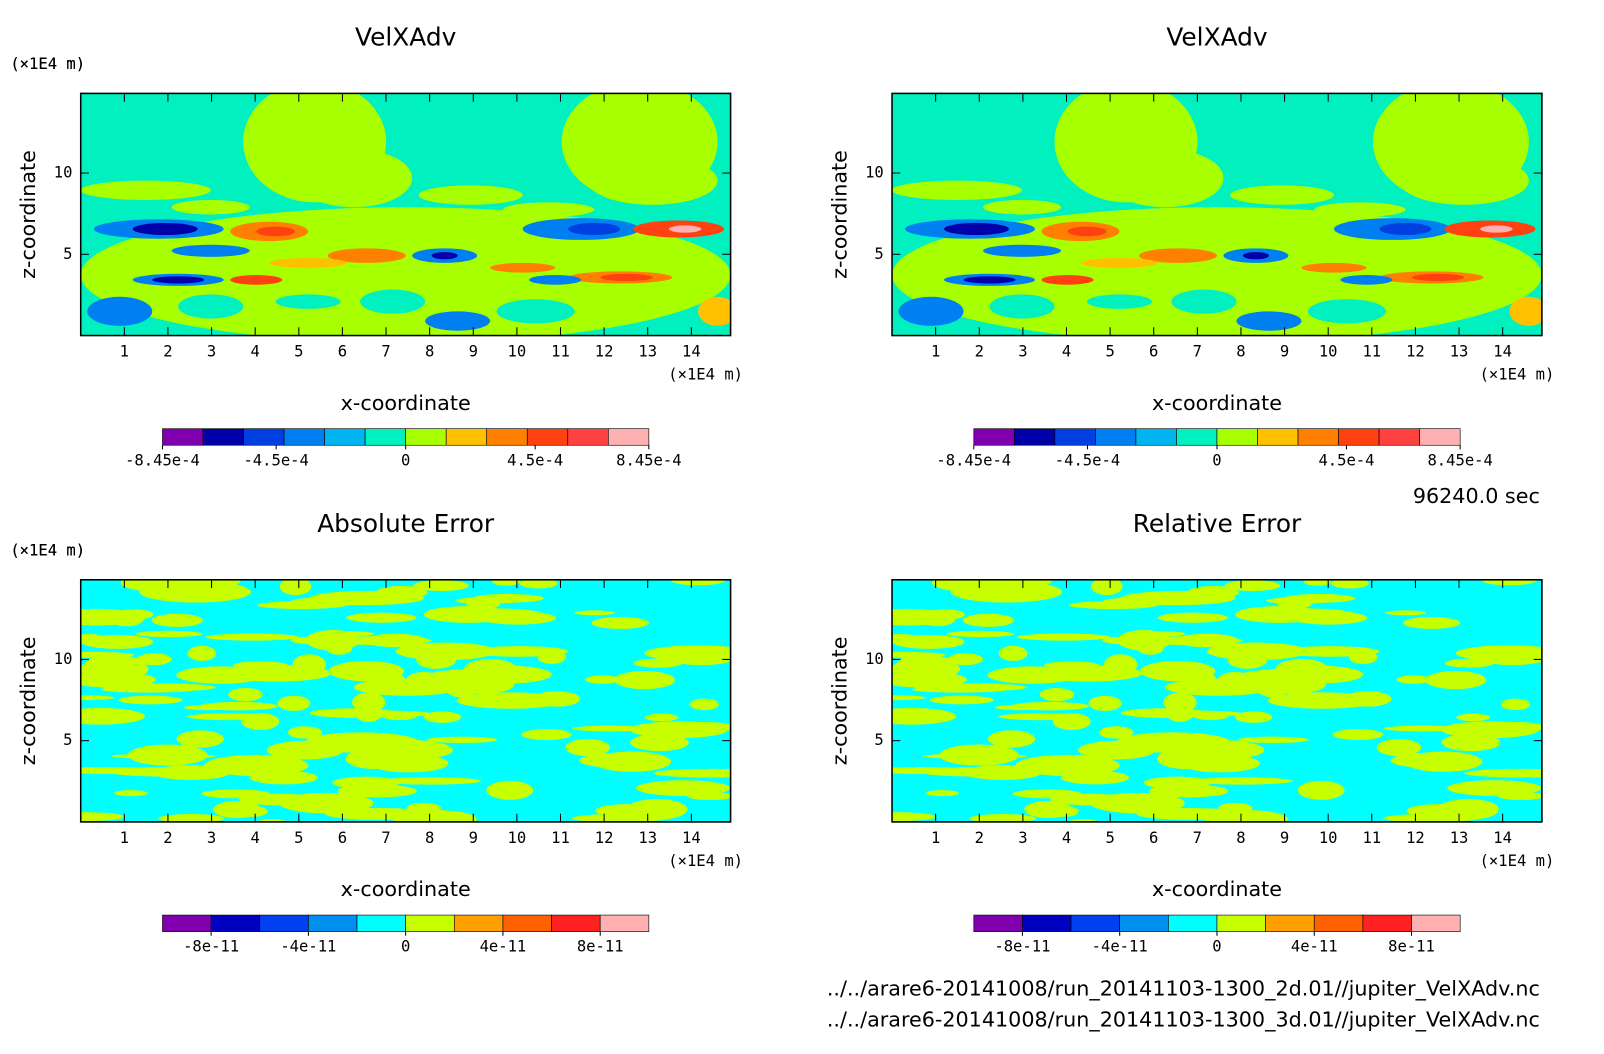 The image size is (1604, 1054). I want to click on y-tick-label: 10, so click(63, 173).